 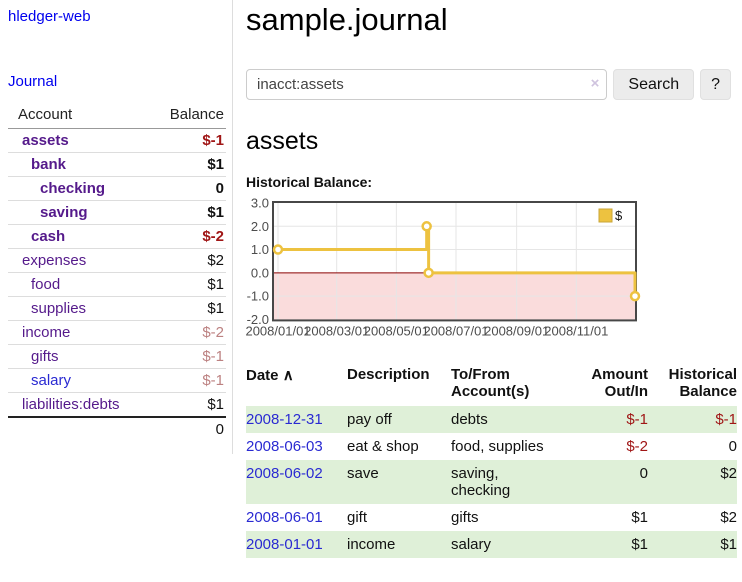 What do you see at coordinates (576, 330) in the screenshot?
I see `x-tick-label: 2008/11/01` at bounding box center [576, 330].